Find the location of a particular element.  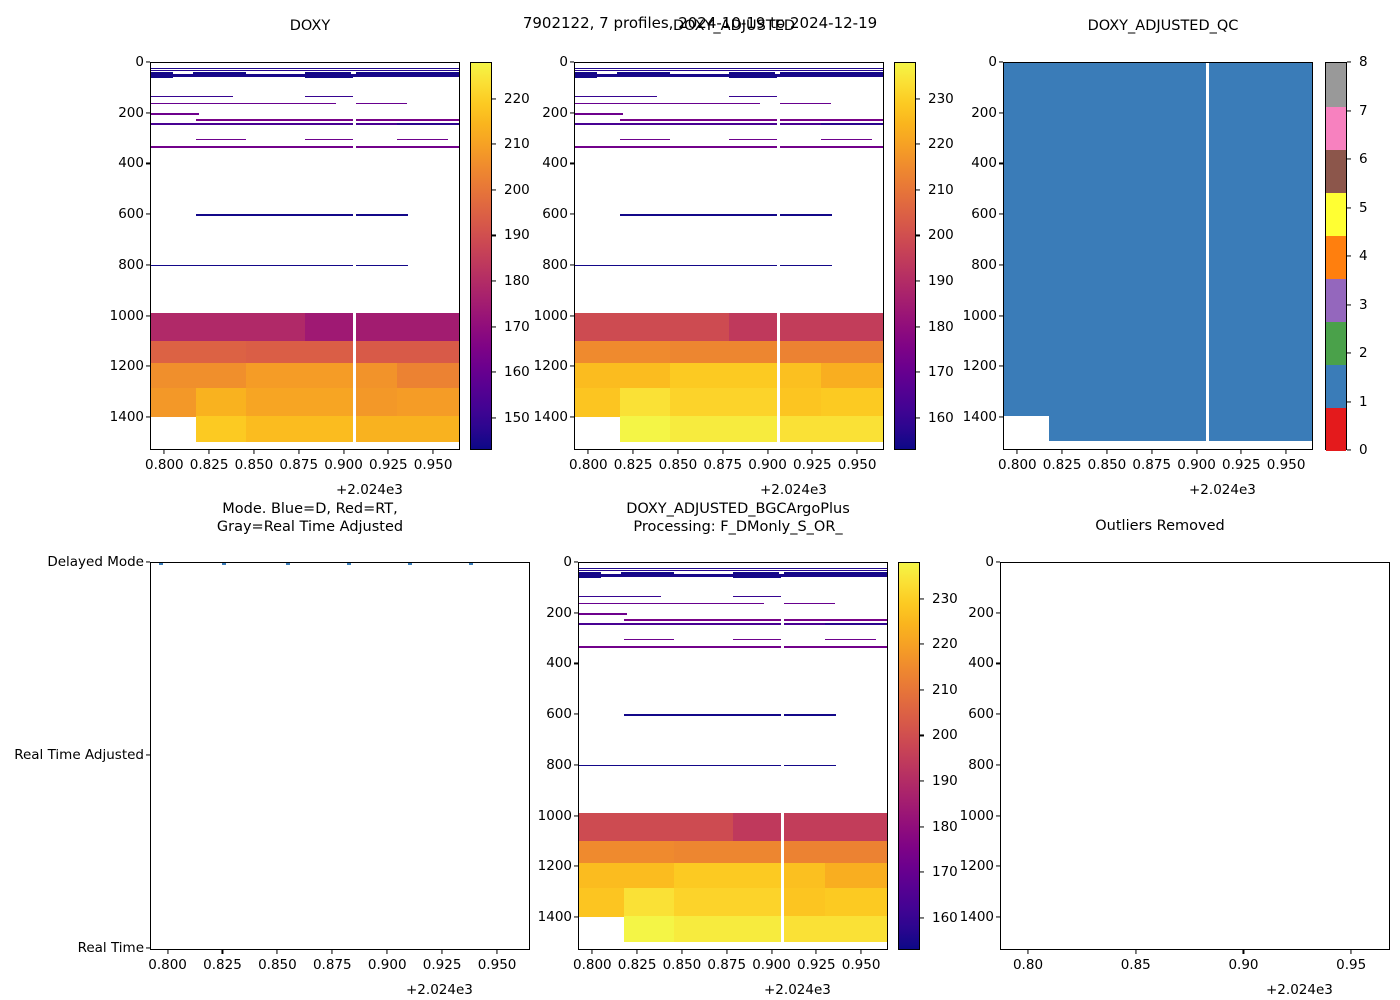

qc-colorbar-tick-mark is located at coordinates (1349, 207).